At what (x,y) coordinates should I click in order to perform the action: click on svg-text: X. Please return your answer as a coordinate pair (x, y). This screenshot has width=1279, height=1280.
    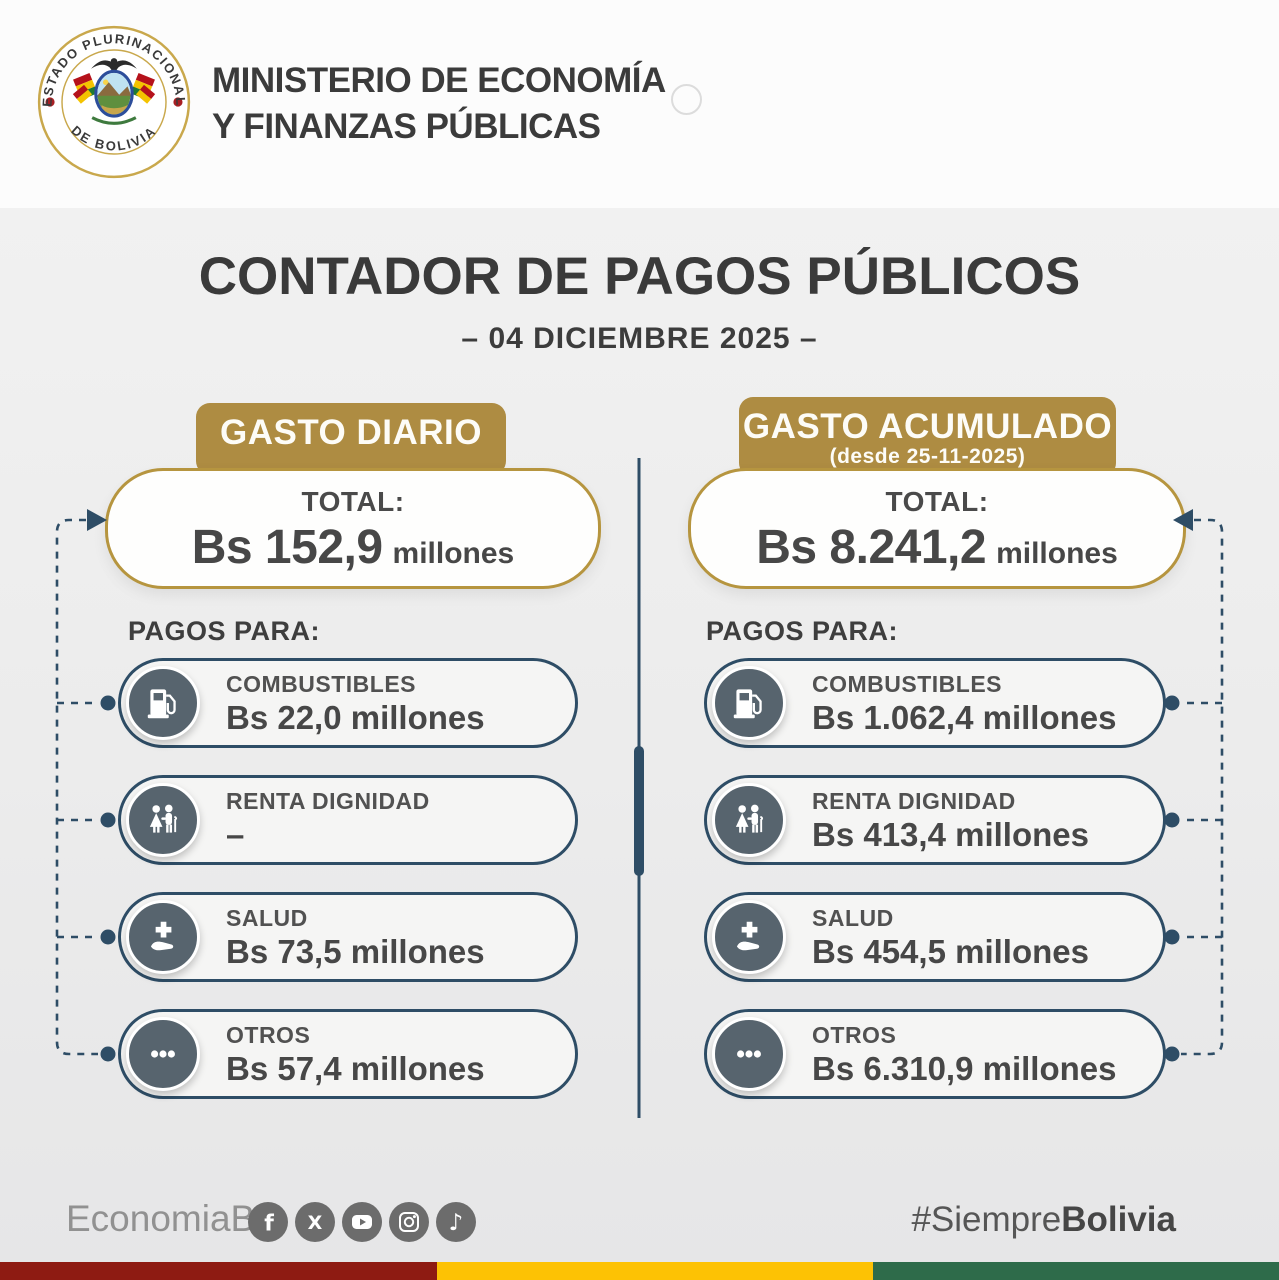
    Looking at the image, I should click on (315, 1223).